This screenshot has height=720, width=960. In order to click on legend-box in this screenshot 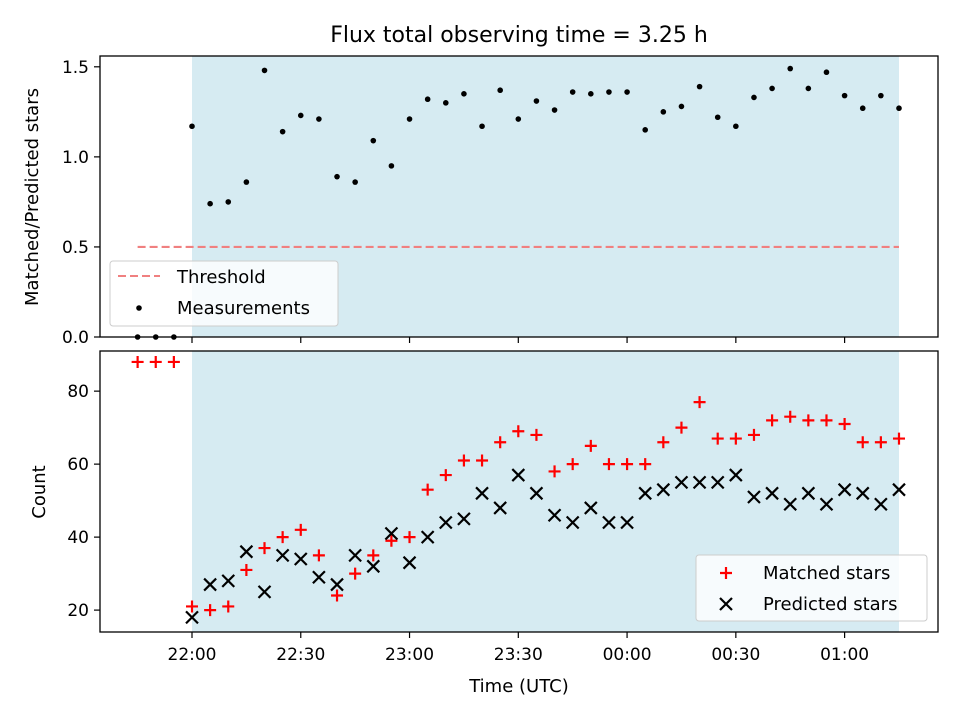, I will do `click(811, 588)`.